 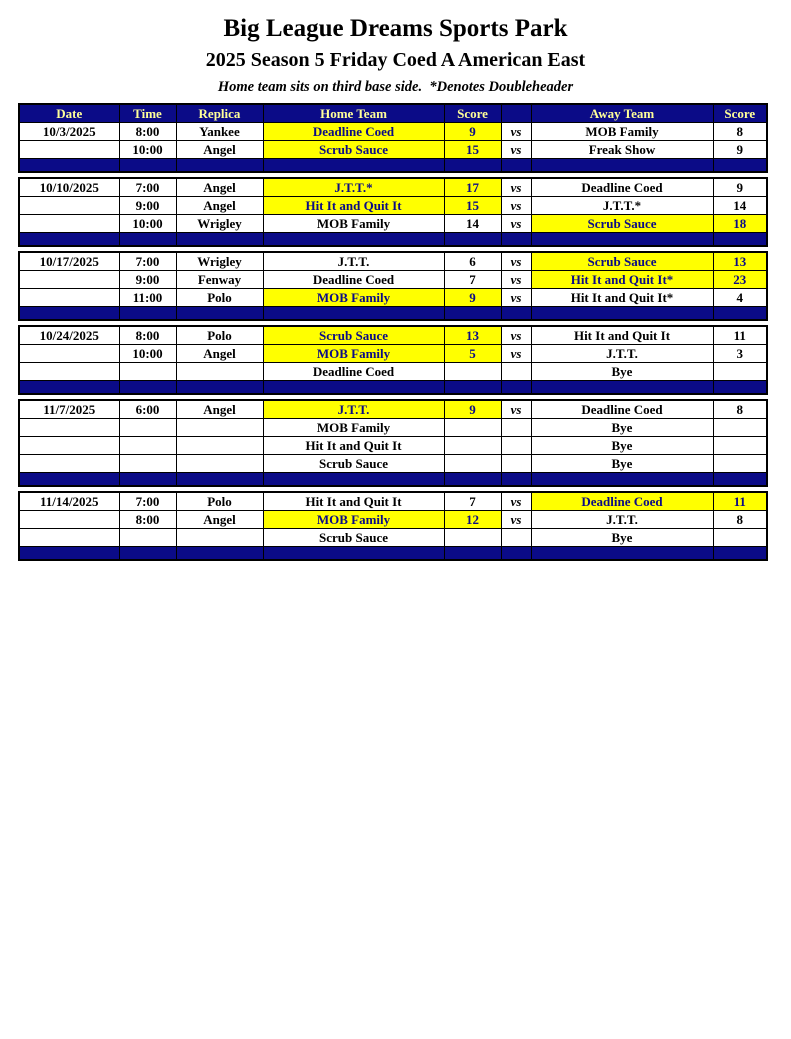 What do you see at coordinates (472, 187) in the screenshot?
I see `cell-home_score: 17` at bounding box center [472, 187].